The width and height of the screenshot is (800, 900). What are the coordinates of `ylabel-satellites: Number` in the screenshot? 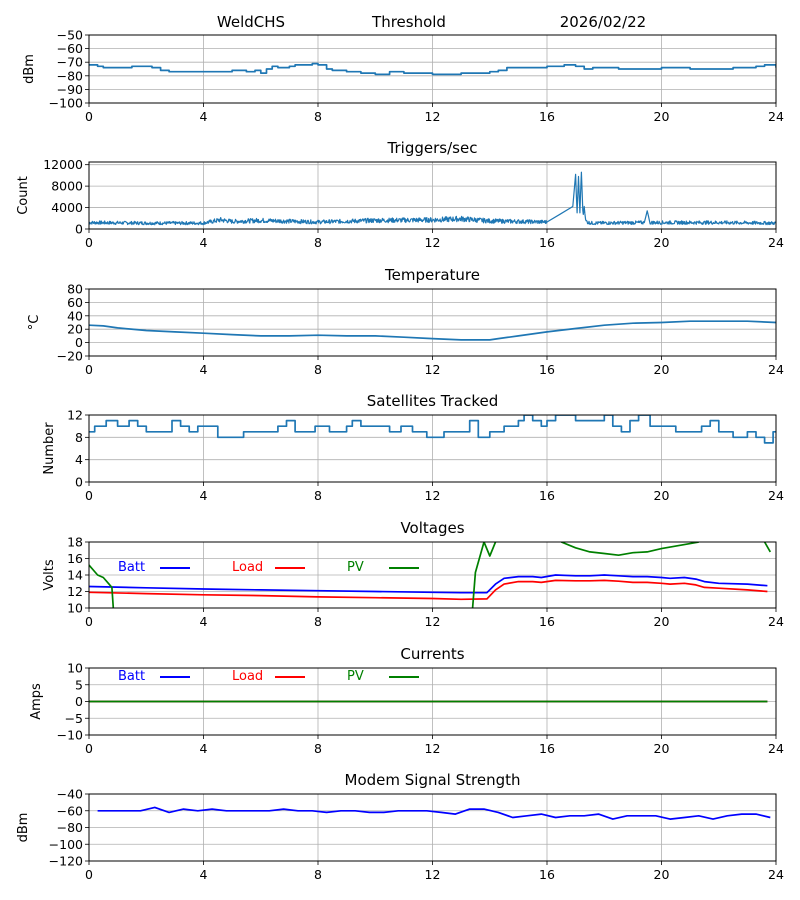 It's located at (49, 448).